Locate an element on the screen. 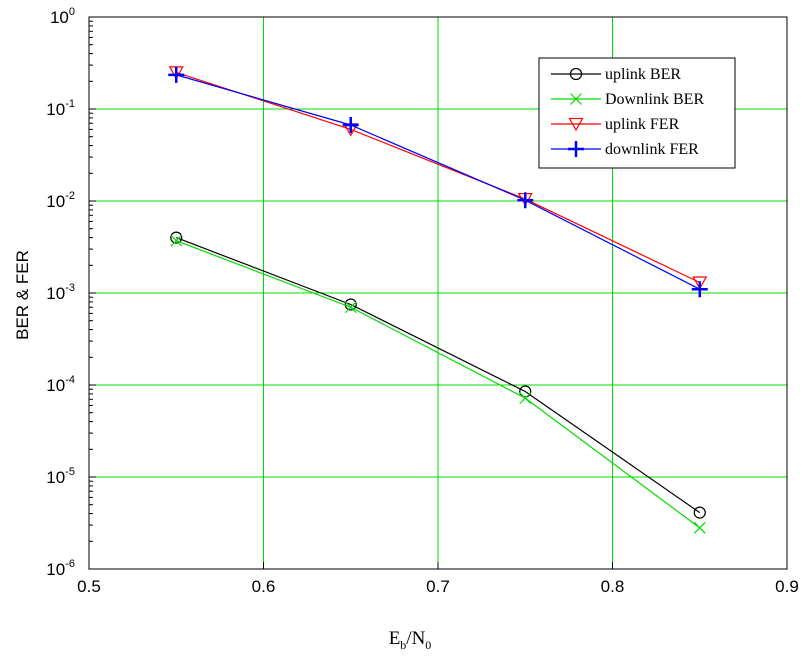  legend-item: uplink BER is located at coordinates (616, 74).